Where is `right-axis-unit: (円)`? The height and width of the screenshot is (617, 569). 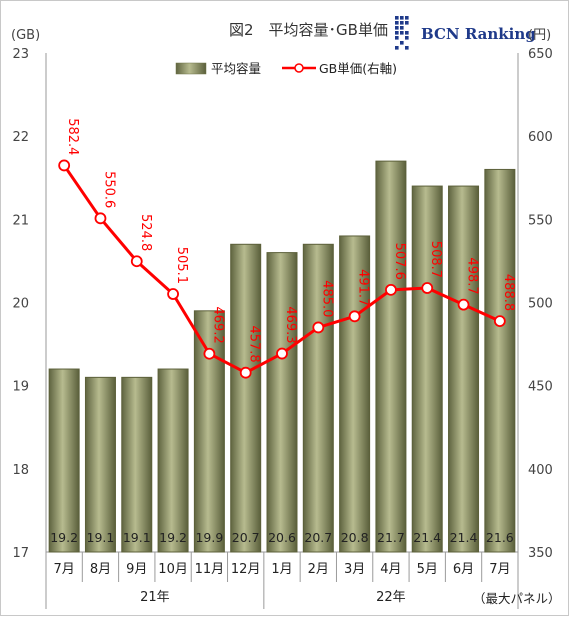 right-axis-unit: (円) is located at coordinates (539, 35).